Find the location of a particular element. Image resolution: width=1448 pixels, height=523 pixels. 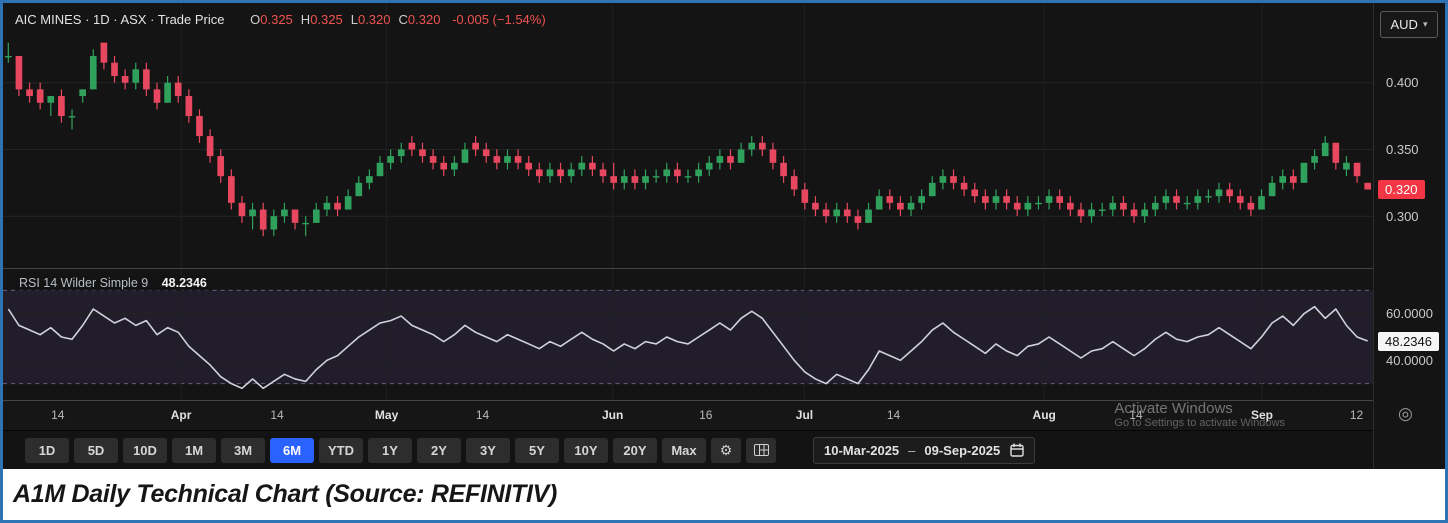

ohlc-key: H is located at coordinates (305, 19).